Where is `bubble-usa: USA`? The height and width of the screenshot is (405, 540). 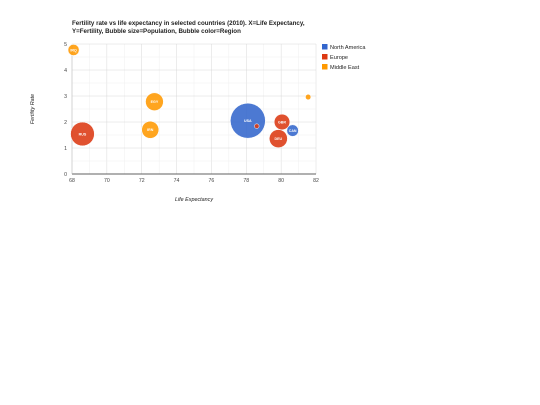 bubble-usa: USA is located at coordinates (248, 120).